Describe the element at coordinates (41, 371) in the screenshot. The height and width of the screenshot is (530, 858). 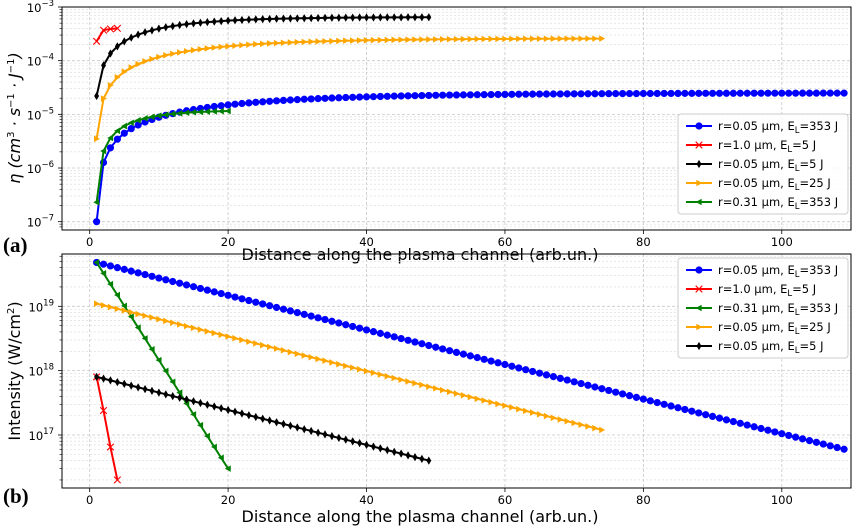
I see `y-tick-label: 1018` at that location.